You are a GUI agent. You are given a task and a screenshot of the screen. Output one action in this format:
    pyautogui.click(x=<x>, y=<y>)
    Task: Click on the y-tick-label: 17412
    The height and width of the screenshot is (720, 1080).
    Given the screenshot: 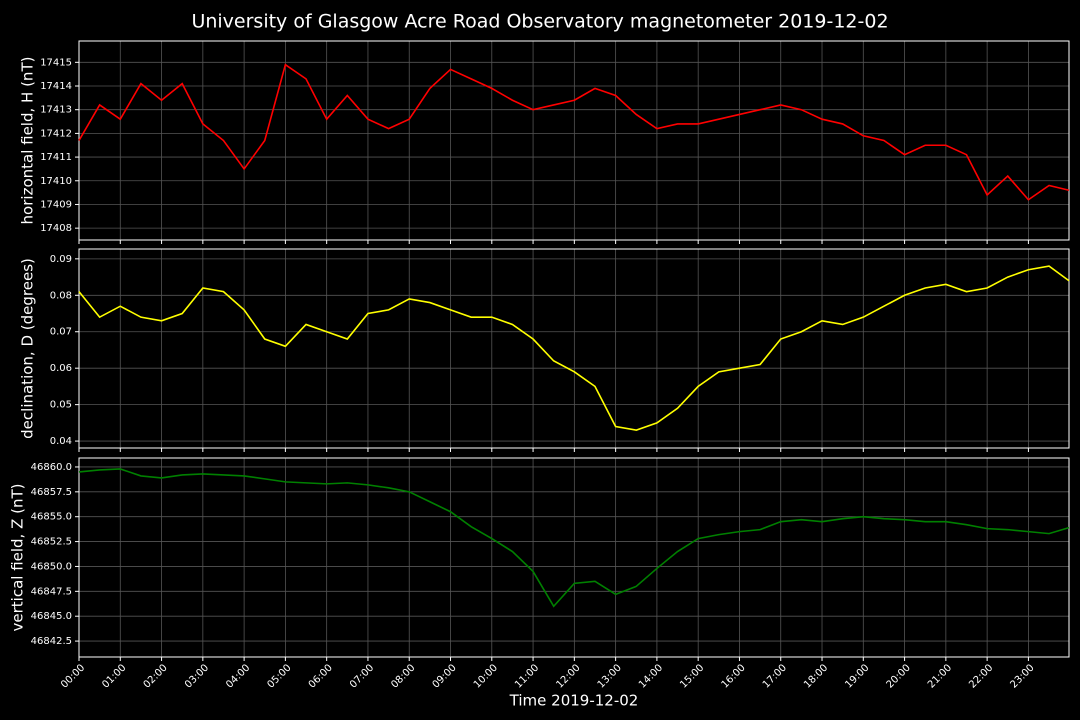 What is the action you would take?
    pyautogui.click(x=56, y=133)
    